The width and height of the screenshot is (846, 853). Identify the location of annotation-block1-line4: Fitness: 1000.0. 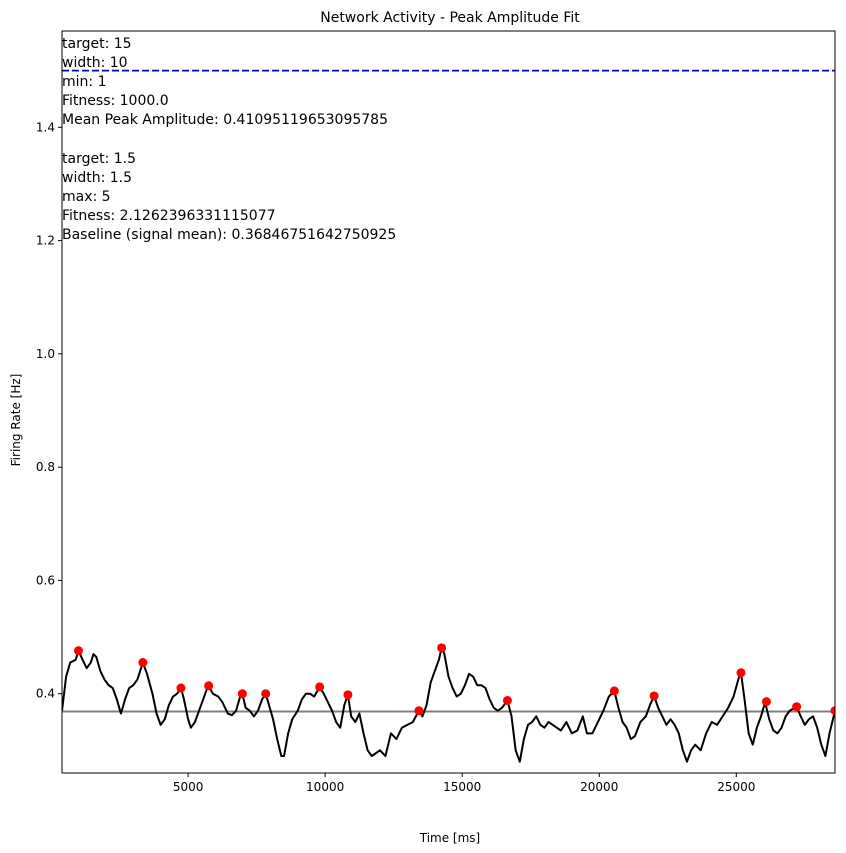
(115, 101).